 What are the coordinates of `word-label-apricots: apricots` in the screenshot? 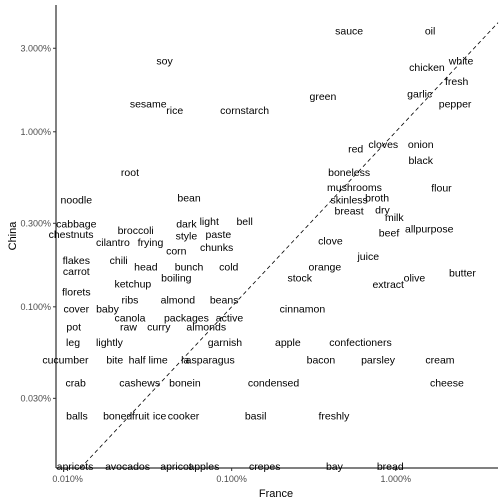 It's located at (75, 467).